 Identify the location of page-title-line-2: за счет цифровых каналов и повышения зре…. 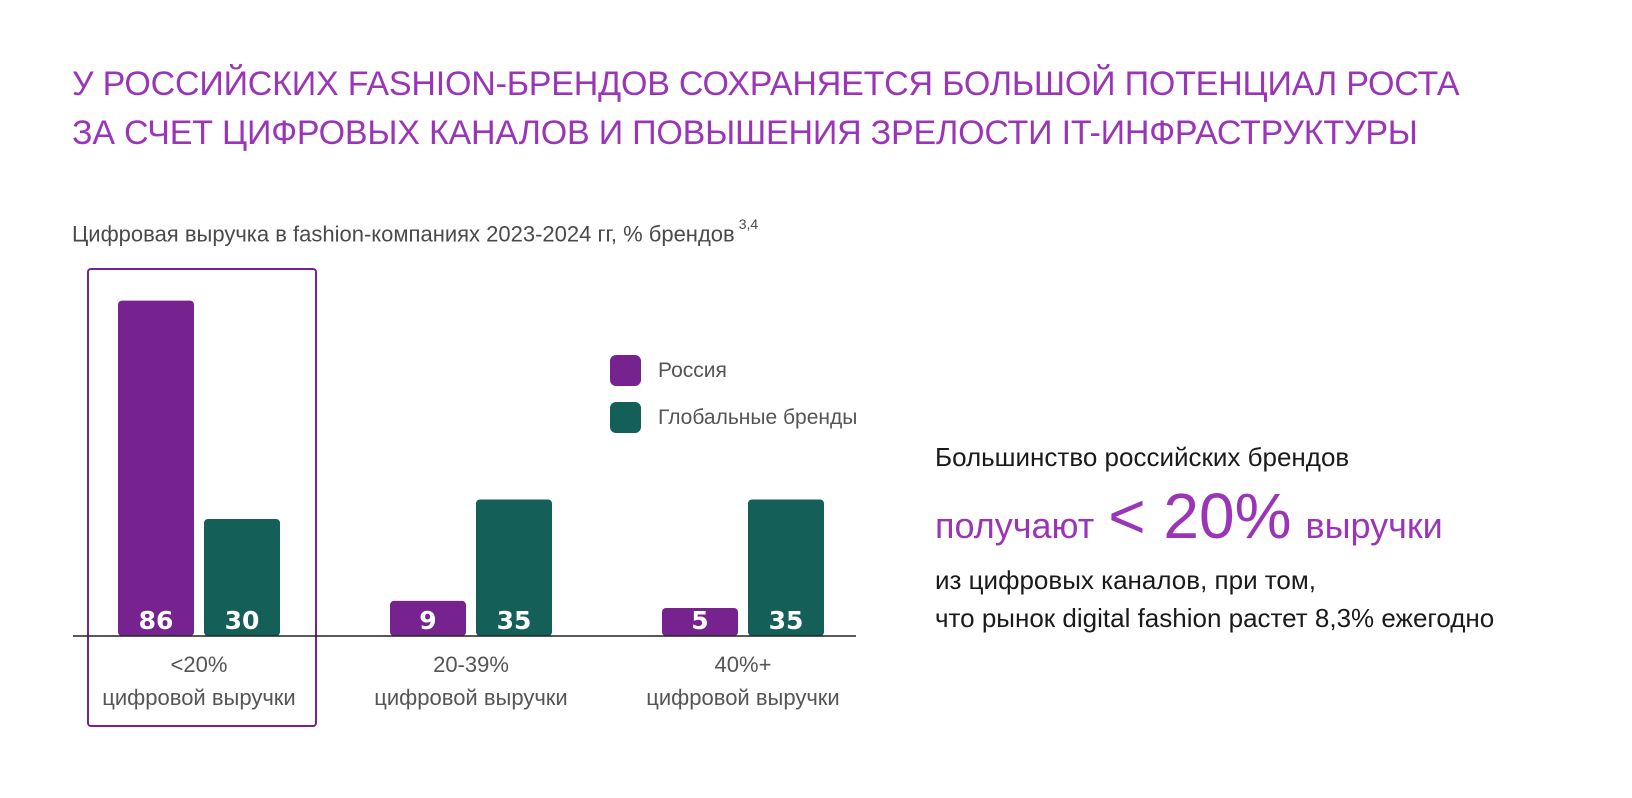
(745, 133).